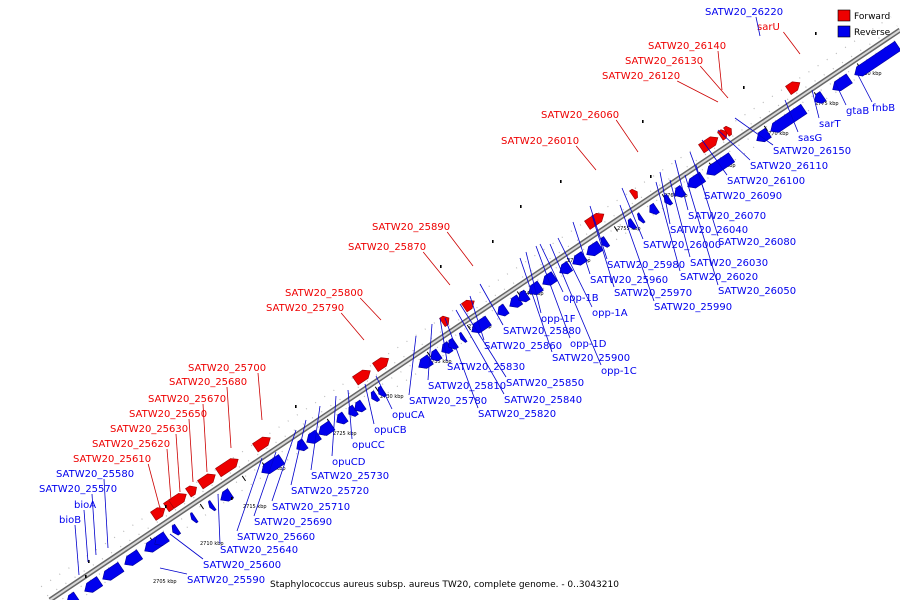 The height and width of the screenshot is (600, 900). What do you see at coordinates (610, 313) in the screenshot?
I see `reverse-gene-label-opp-1a: opp-1A` at bounding box center [610, 313].